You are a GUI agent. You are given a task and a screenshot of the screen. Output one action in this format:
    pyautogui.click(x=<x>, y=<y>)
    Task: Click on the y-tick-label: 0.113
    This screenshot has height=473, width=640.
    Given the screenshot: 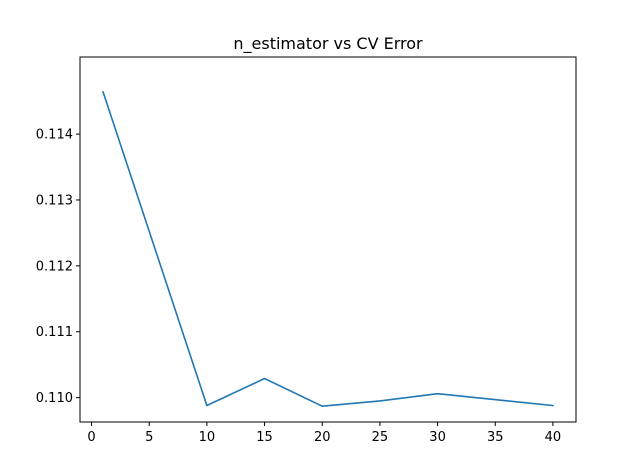 What is the action you would take?
    pyautogui.click(x=54, y=200)
    